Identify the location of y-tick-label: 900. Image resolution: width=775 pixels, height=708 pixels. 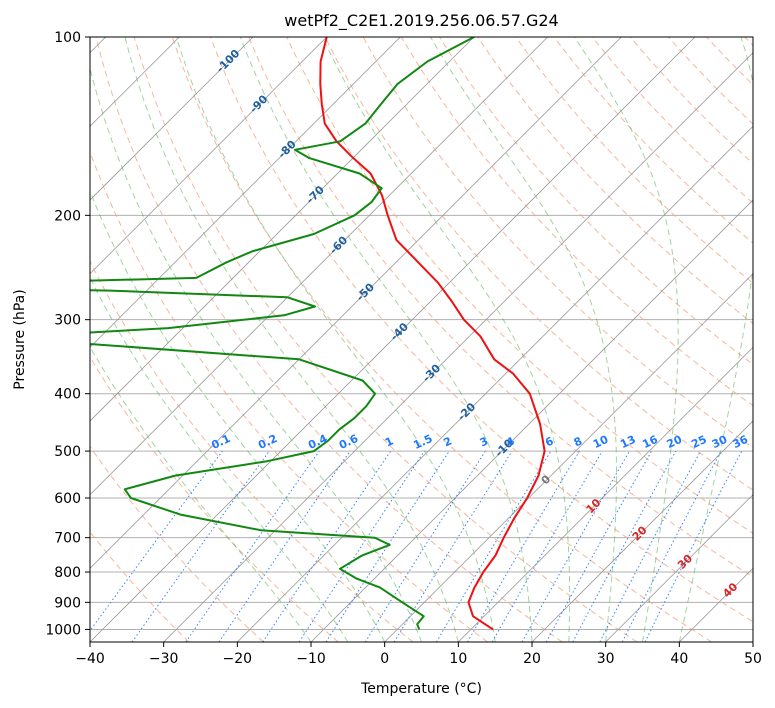
(67, 603).